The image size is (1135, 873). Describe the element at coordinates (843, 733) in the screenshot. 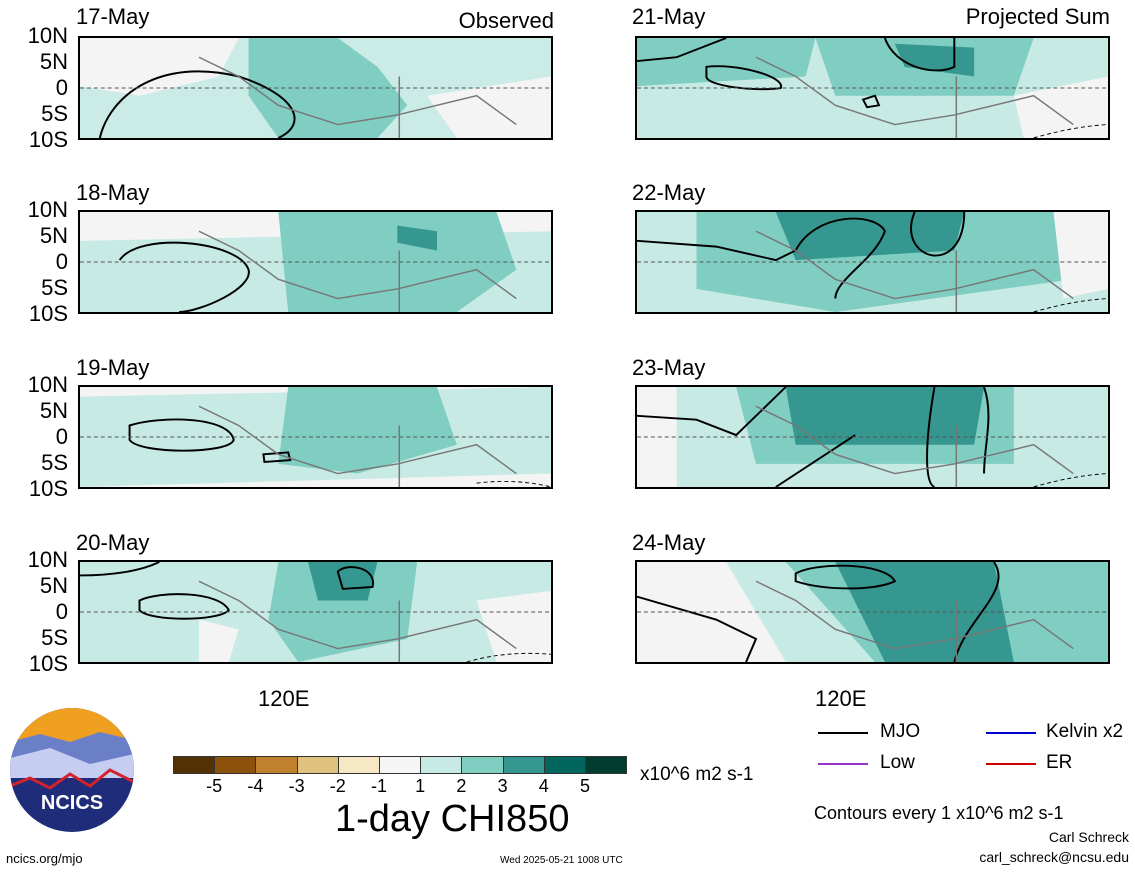

I see `legend-mjo-line` at that location.